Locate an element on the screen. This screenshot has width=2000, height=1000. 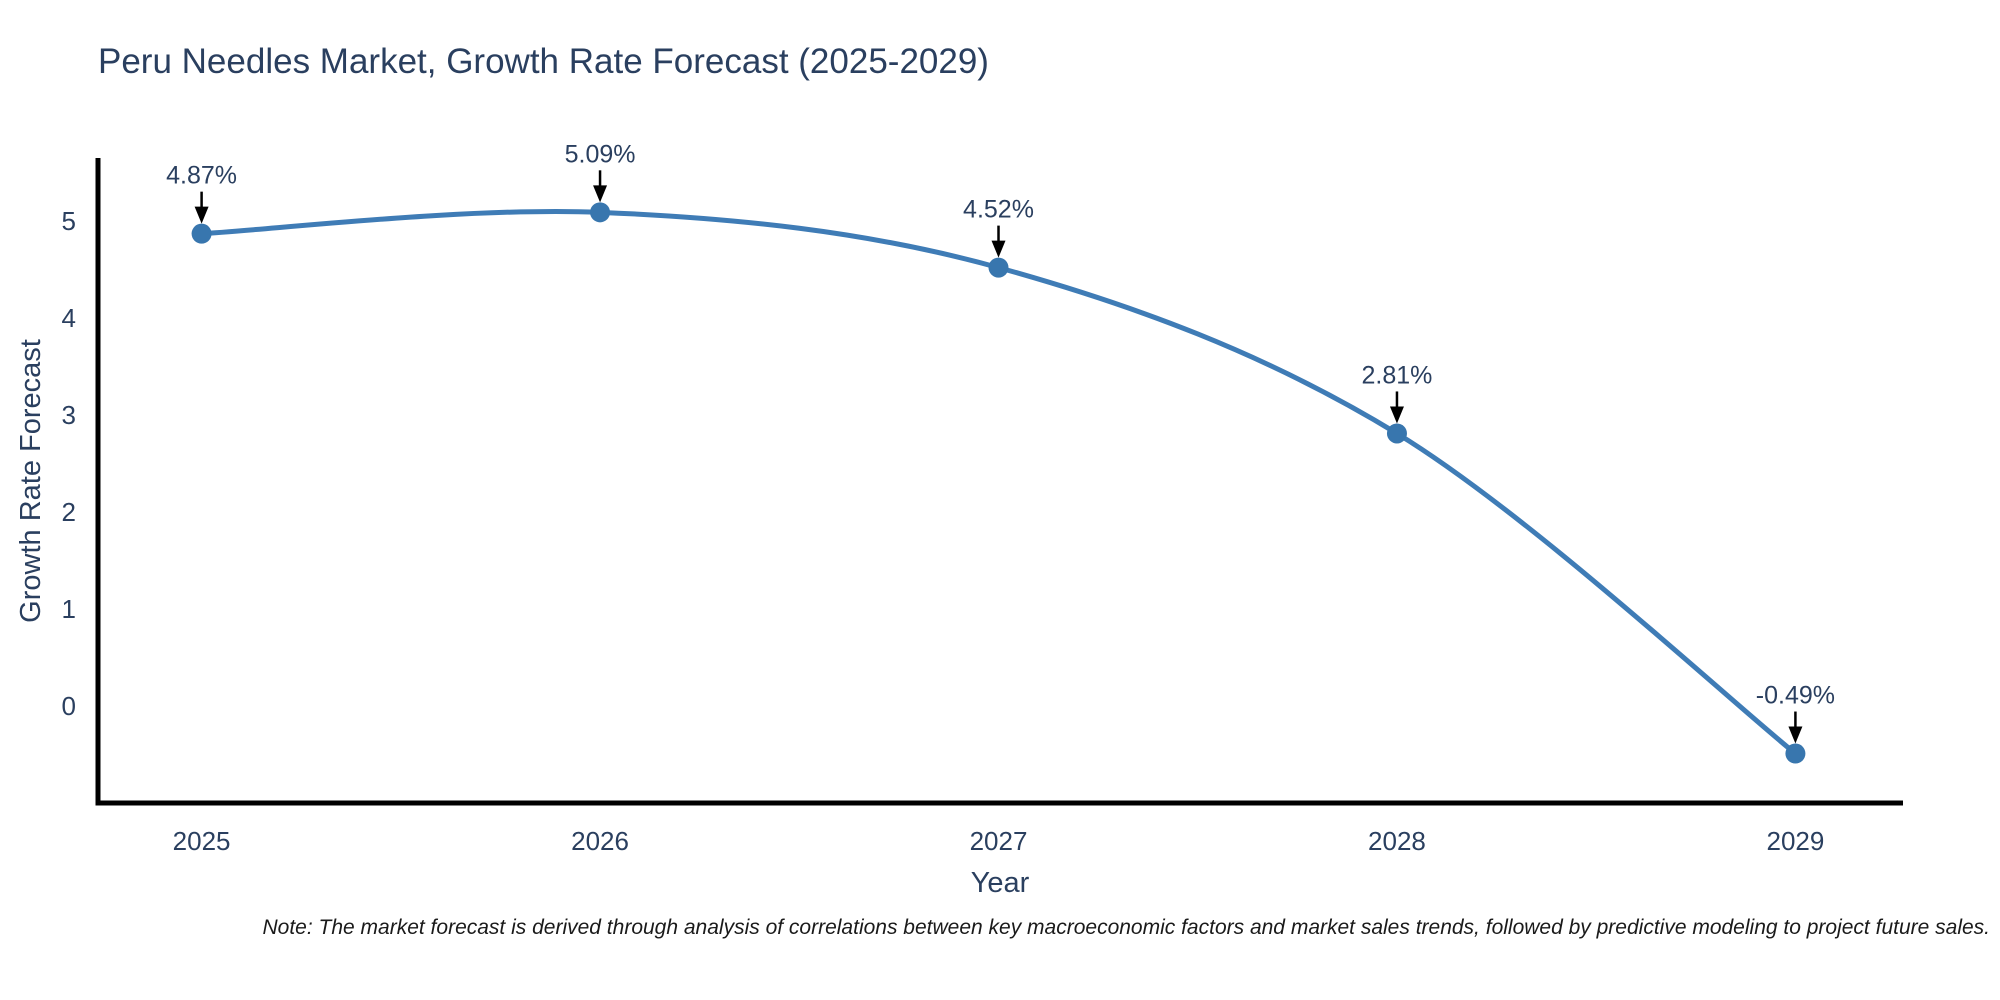
y-tick-label: 2 is located at coordinates (69, 512).